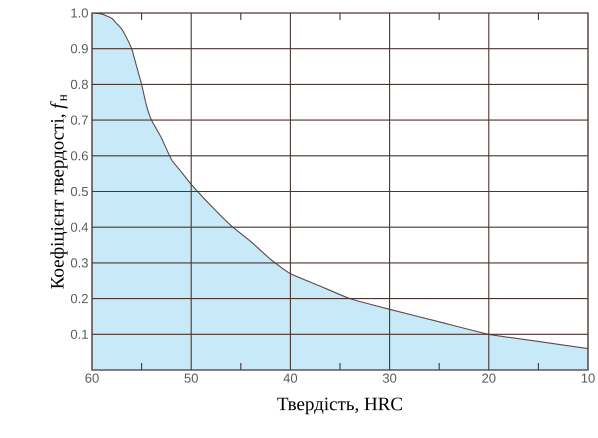 This screenshot has height=438, width=598. Describe the element at coordinates (79, 120) in the screenshot. I see `y-tick-label: 0.7` at that location.